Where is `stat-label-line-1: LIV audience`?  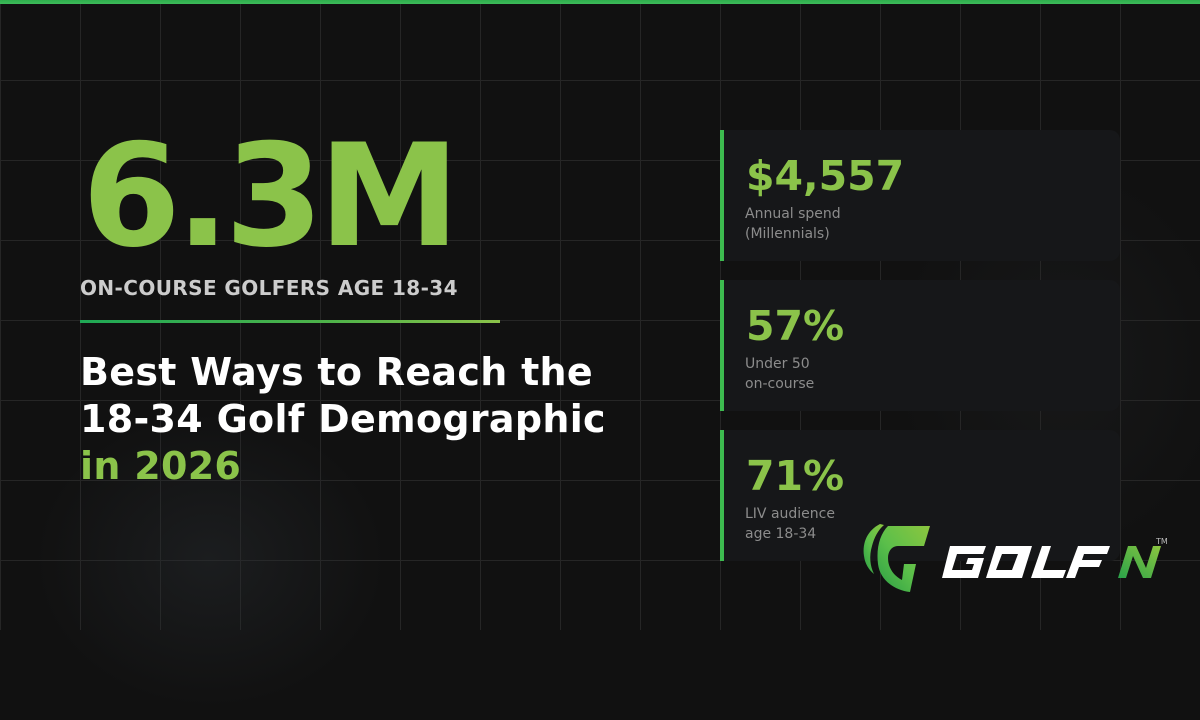
stat-label-line-1: LIV audience is located at coordinates (790, 514).